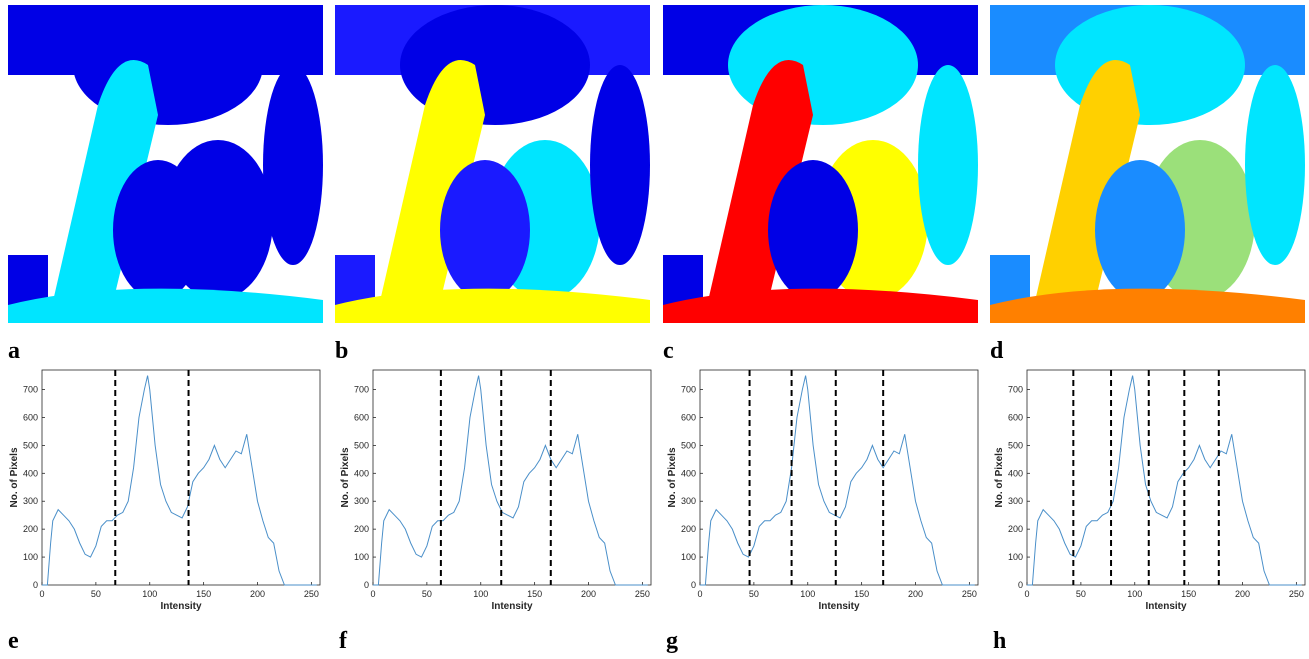  I want to click on panel-label: e, so click(13, 641).